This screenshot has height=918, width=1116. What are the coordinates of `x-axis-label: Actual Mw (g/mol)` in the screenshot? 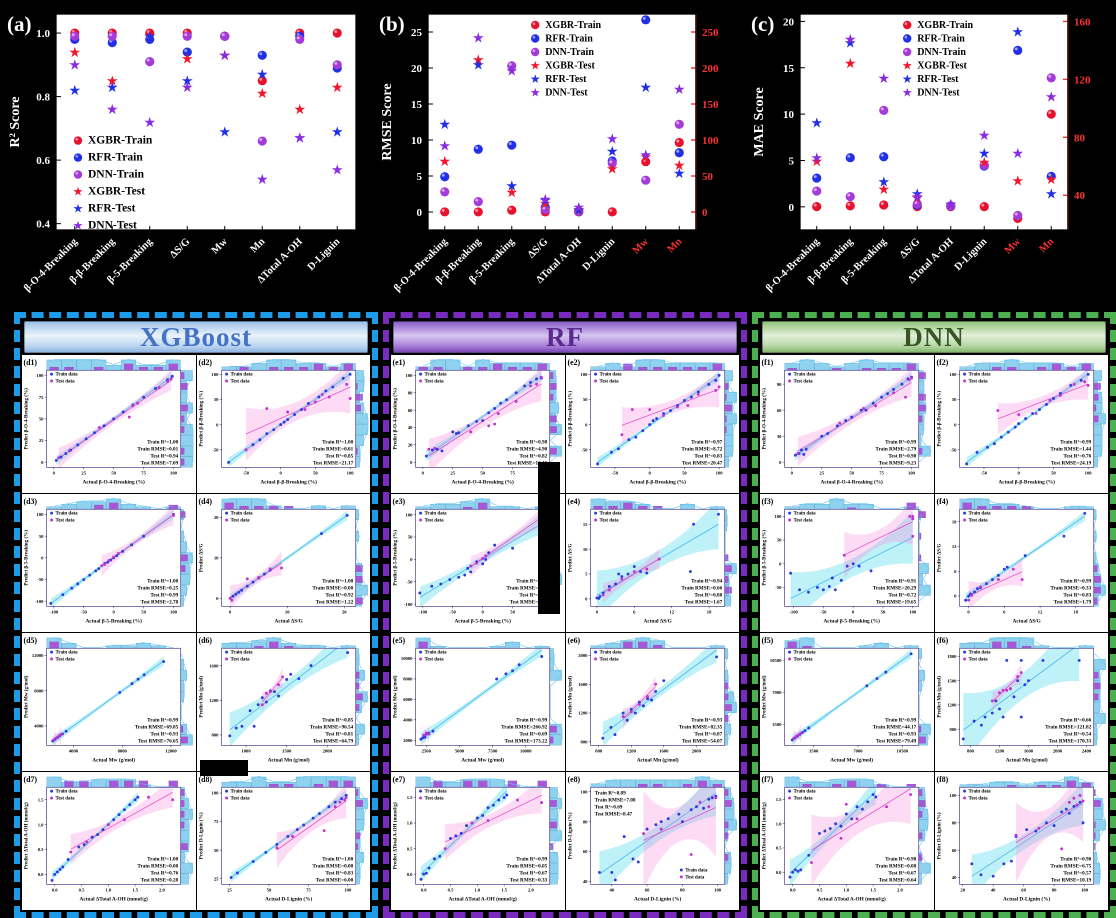 It's located at (113, 760).